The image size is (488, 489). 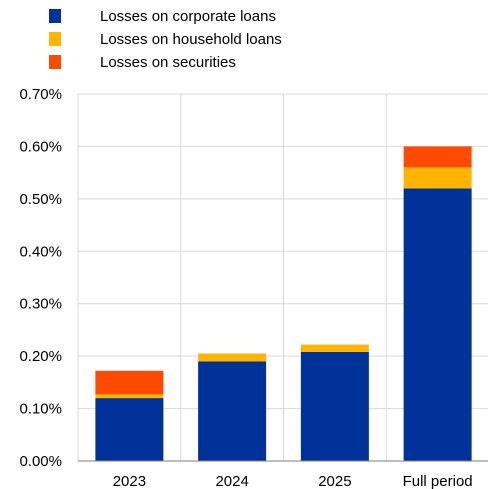 I want to click on x-axis: 2023 2024 2025 Full period, so click(x=283, y=474).